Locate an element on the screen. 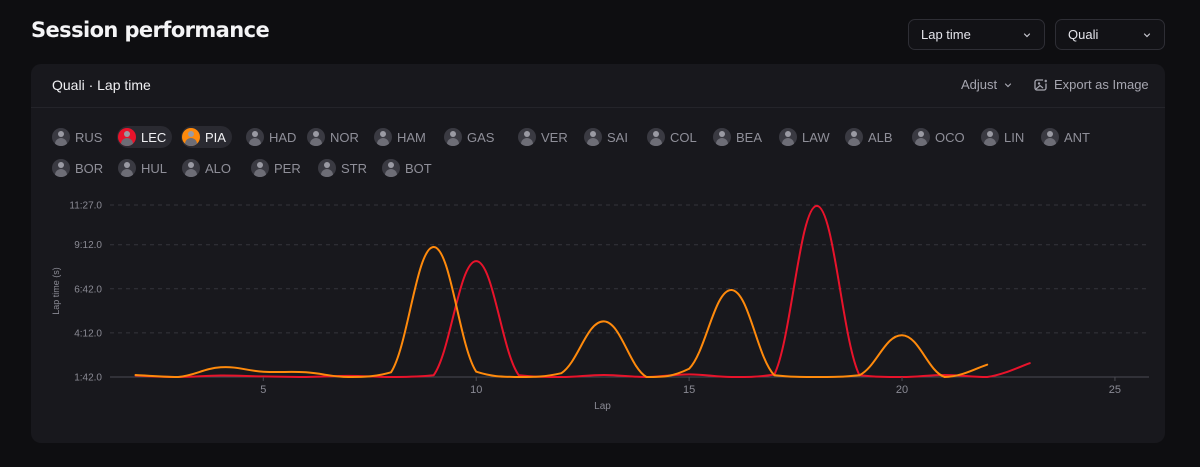  driver-chip-lec: LEC is located at coordinates (145, 137).